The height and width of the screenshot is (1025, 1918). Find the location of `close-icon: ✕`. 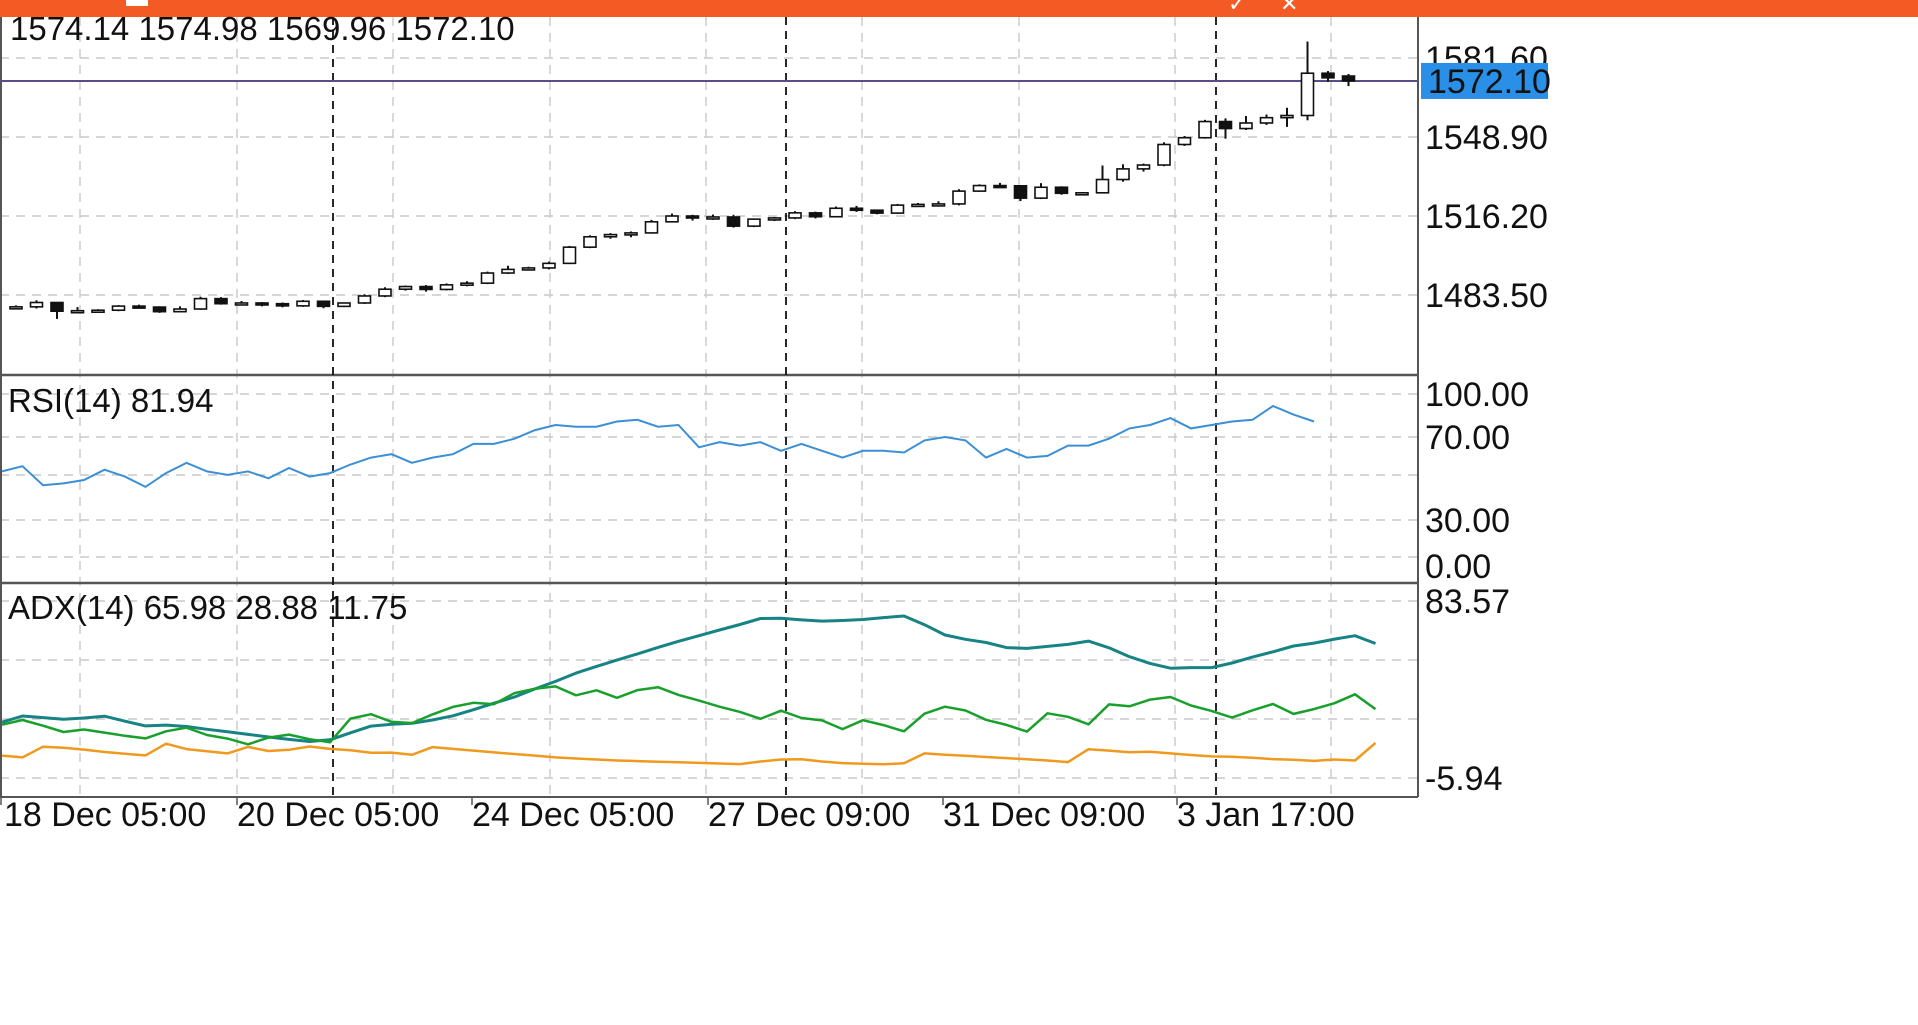

close-icon: ✕ is located at coordinates (1289, 8).